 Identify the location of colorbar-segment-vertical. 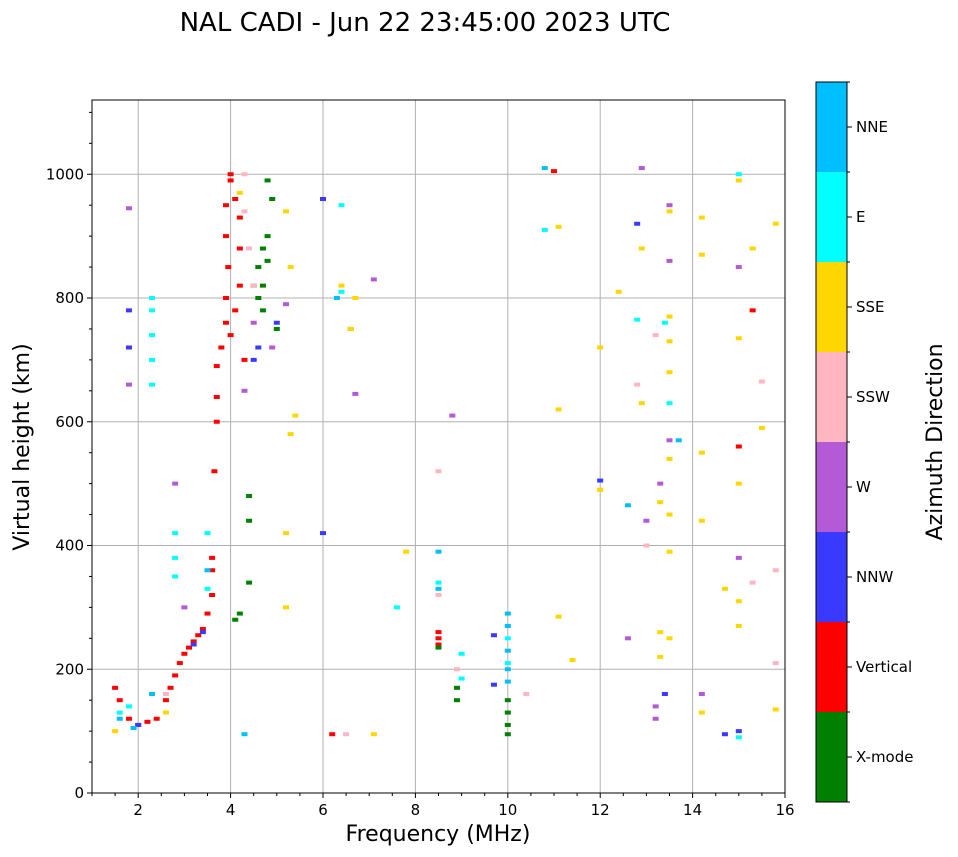
(831, 667).